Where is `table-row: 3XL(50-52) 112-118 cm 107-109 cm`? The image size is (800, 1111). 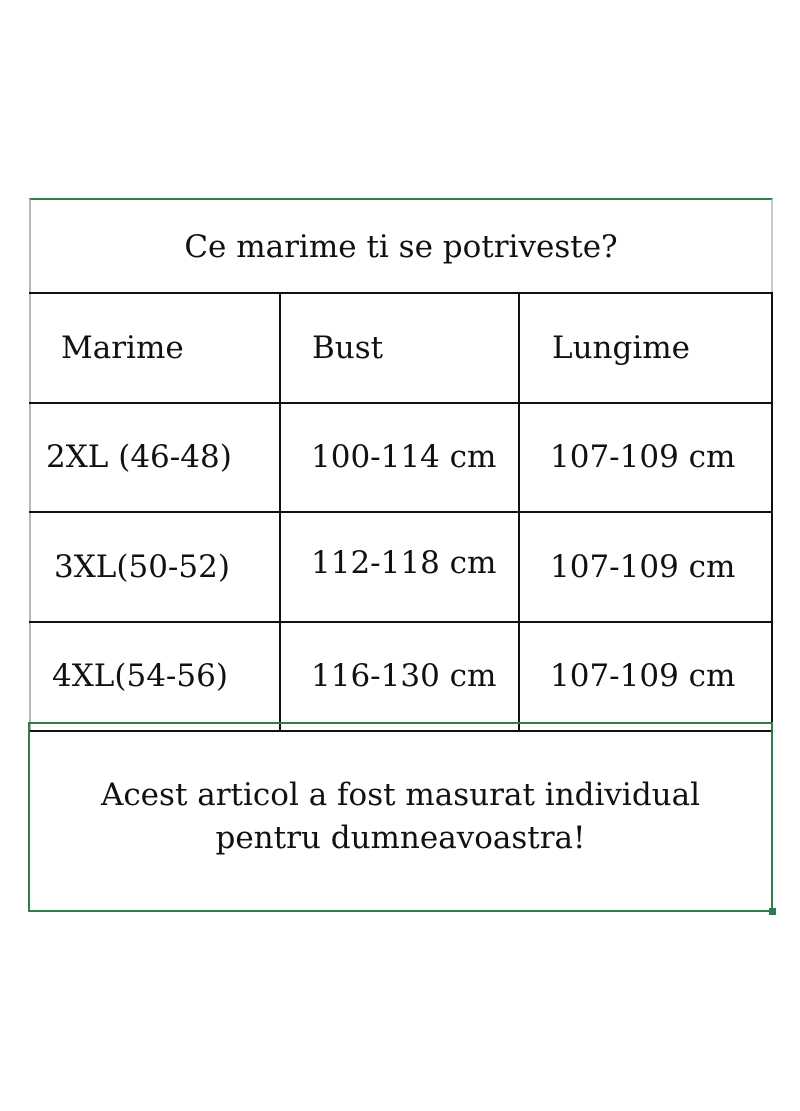 table-row: 3XL(50-52) 112-118 cm 107-109 cm is located at coordinates (401, 566).